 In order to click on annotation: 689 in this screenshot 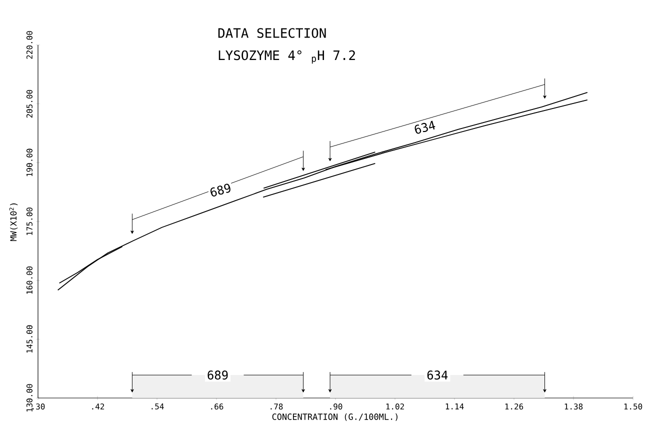, I will do `click(220, 190)`.